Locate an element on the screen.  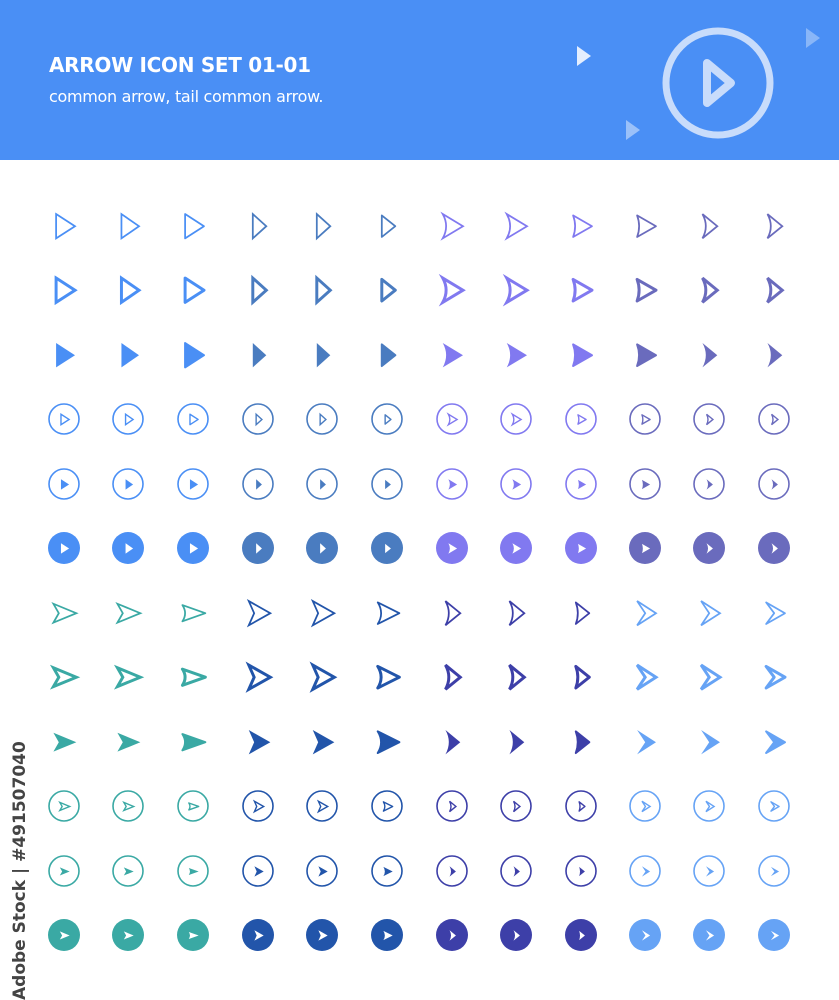
page-subtitle: common arrow, tail common arrow. is located at coordinates (186, 96).